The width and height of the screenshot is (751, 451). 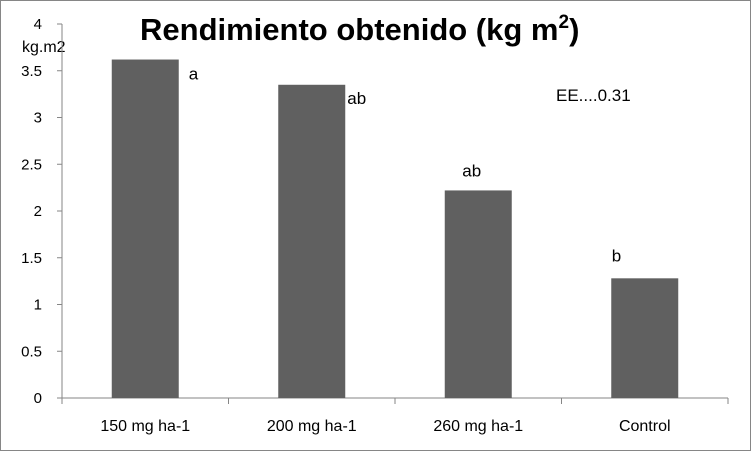 What do you see at coordinates (478, 426) in the screenshot?
I see `x-category-label: 260 mg ha-1` at bounding box center [478, 426].